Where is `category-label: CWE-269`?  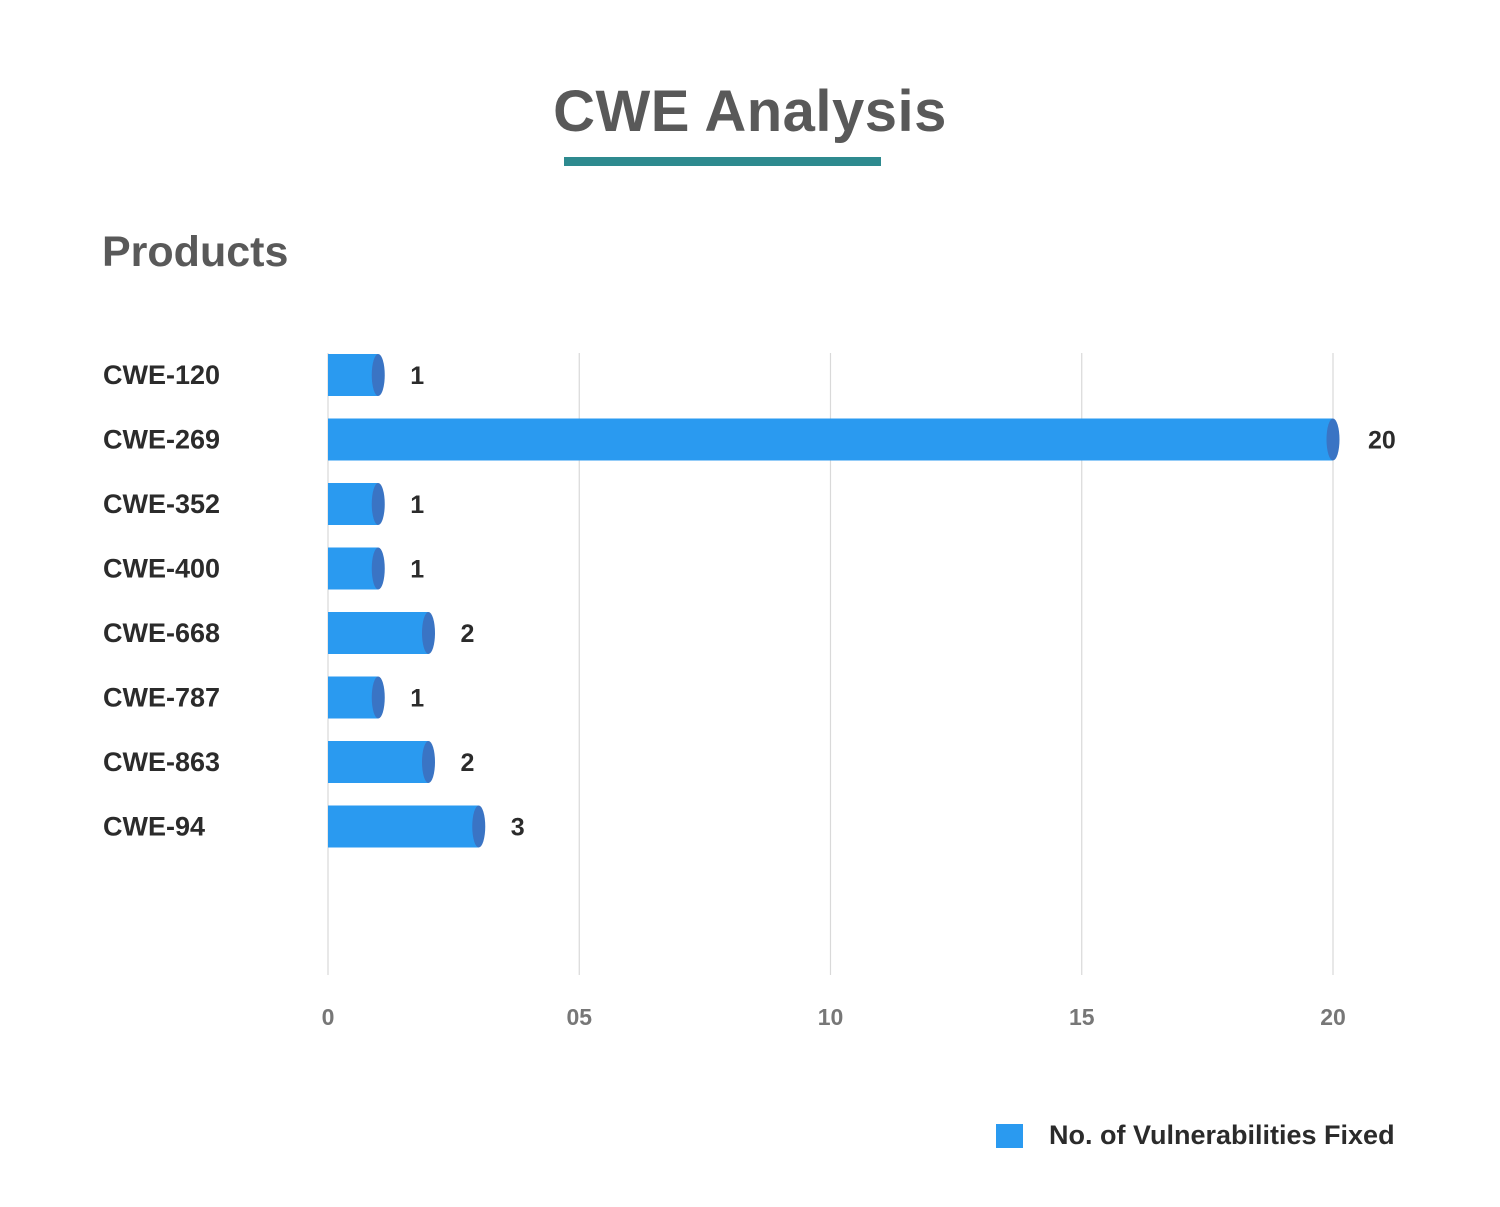
category-label: CWE-269 is located at coordinates (161, 440).